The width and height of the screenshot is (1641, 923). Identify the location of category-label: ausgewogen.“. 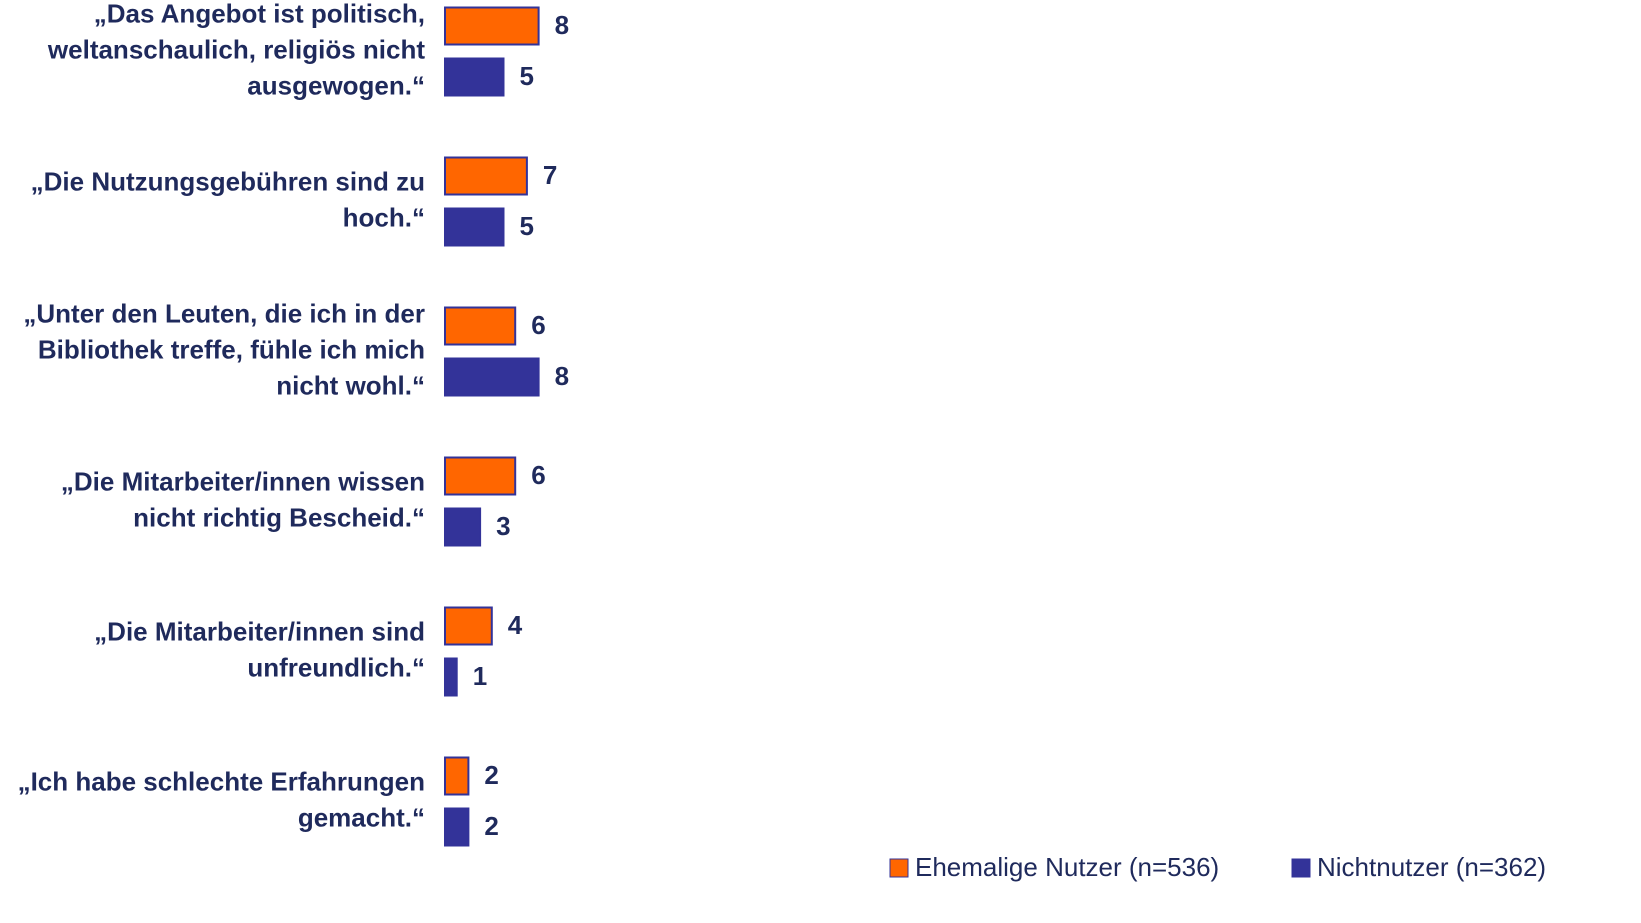
(336, 85).